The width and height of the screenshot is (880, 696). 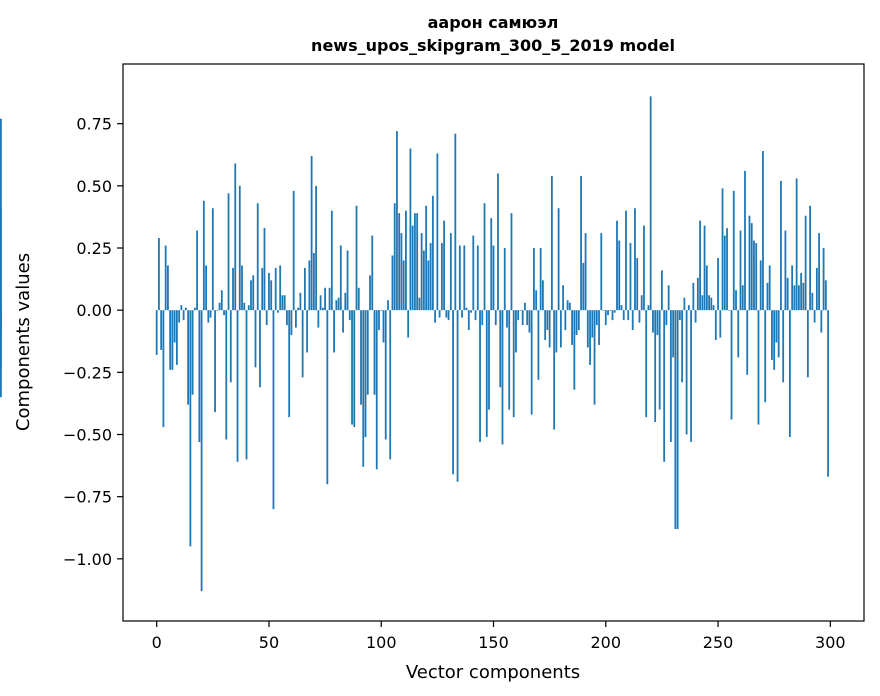 I want to click on y-tick-label: 0.25, so click(x=94, y=248).